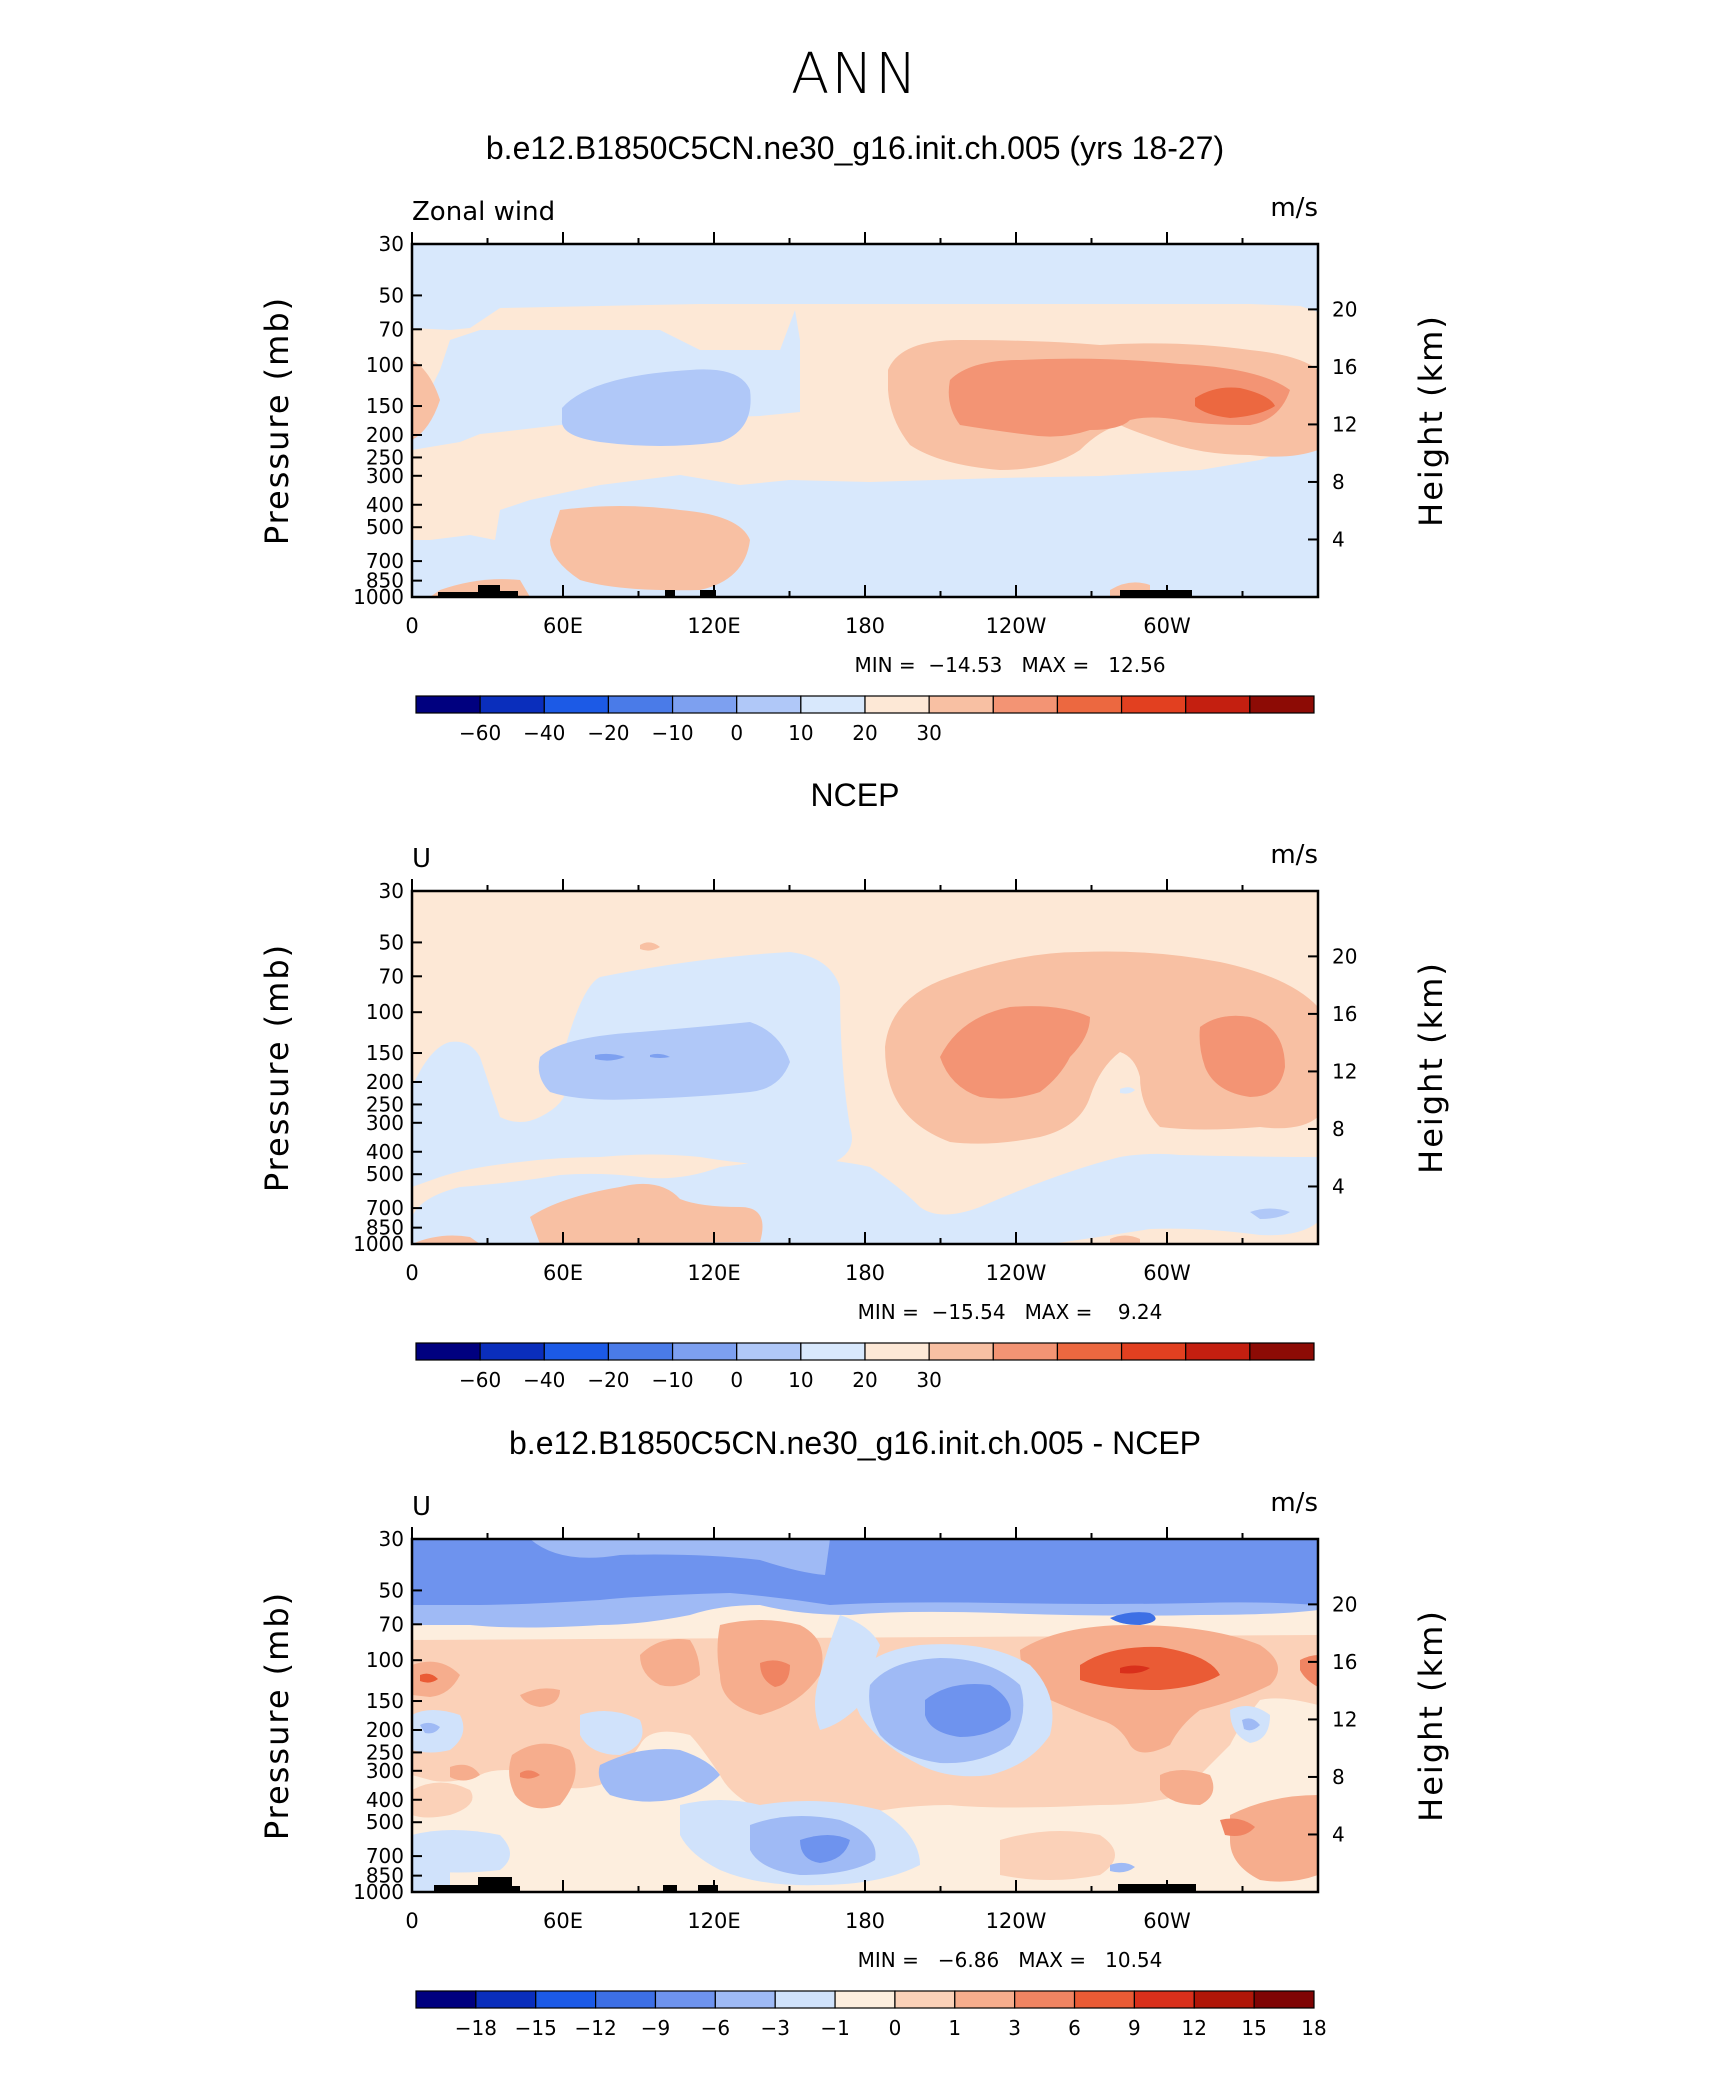 This screenshot has height=2075, width=1710. I want to click on colorbar-label: −60, so click(480, 1380).